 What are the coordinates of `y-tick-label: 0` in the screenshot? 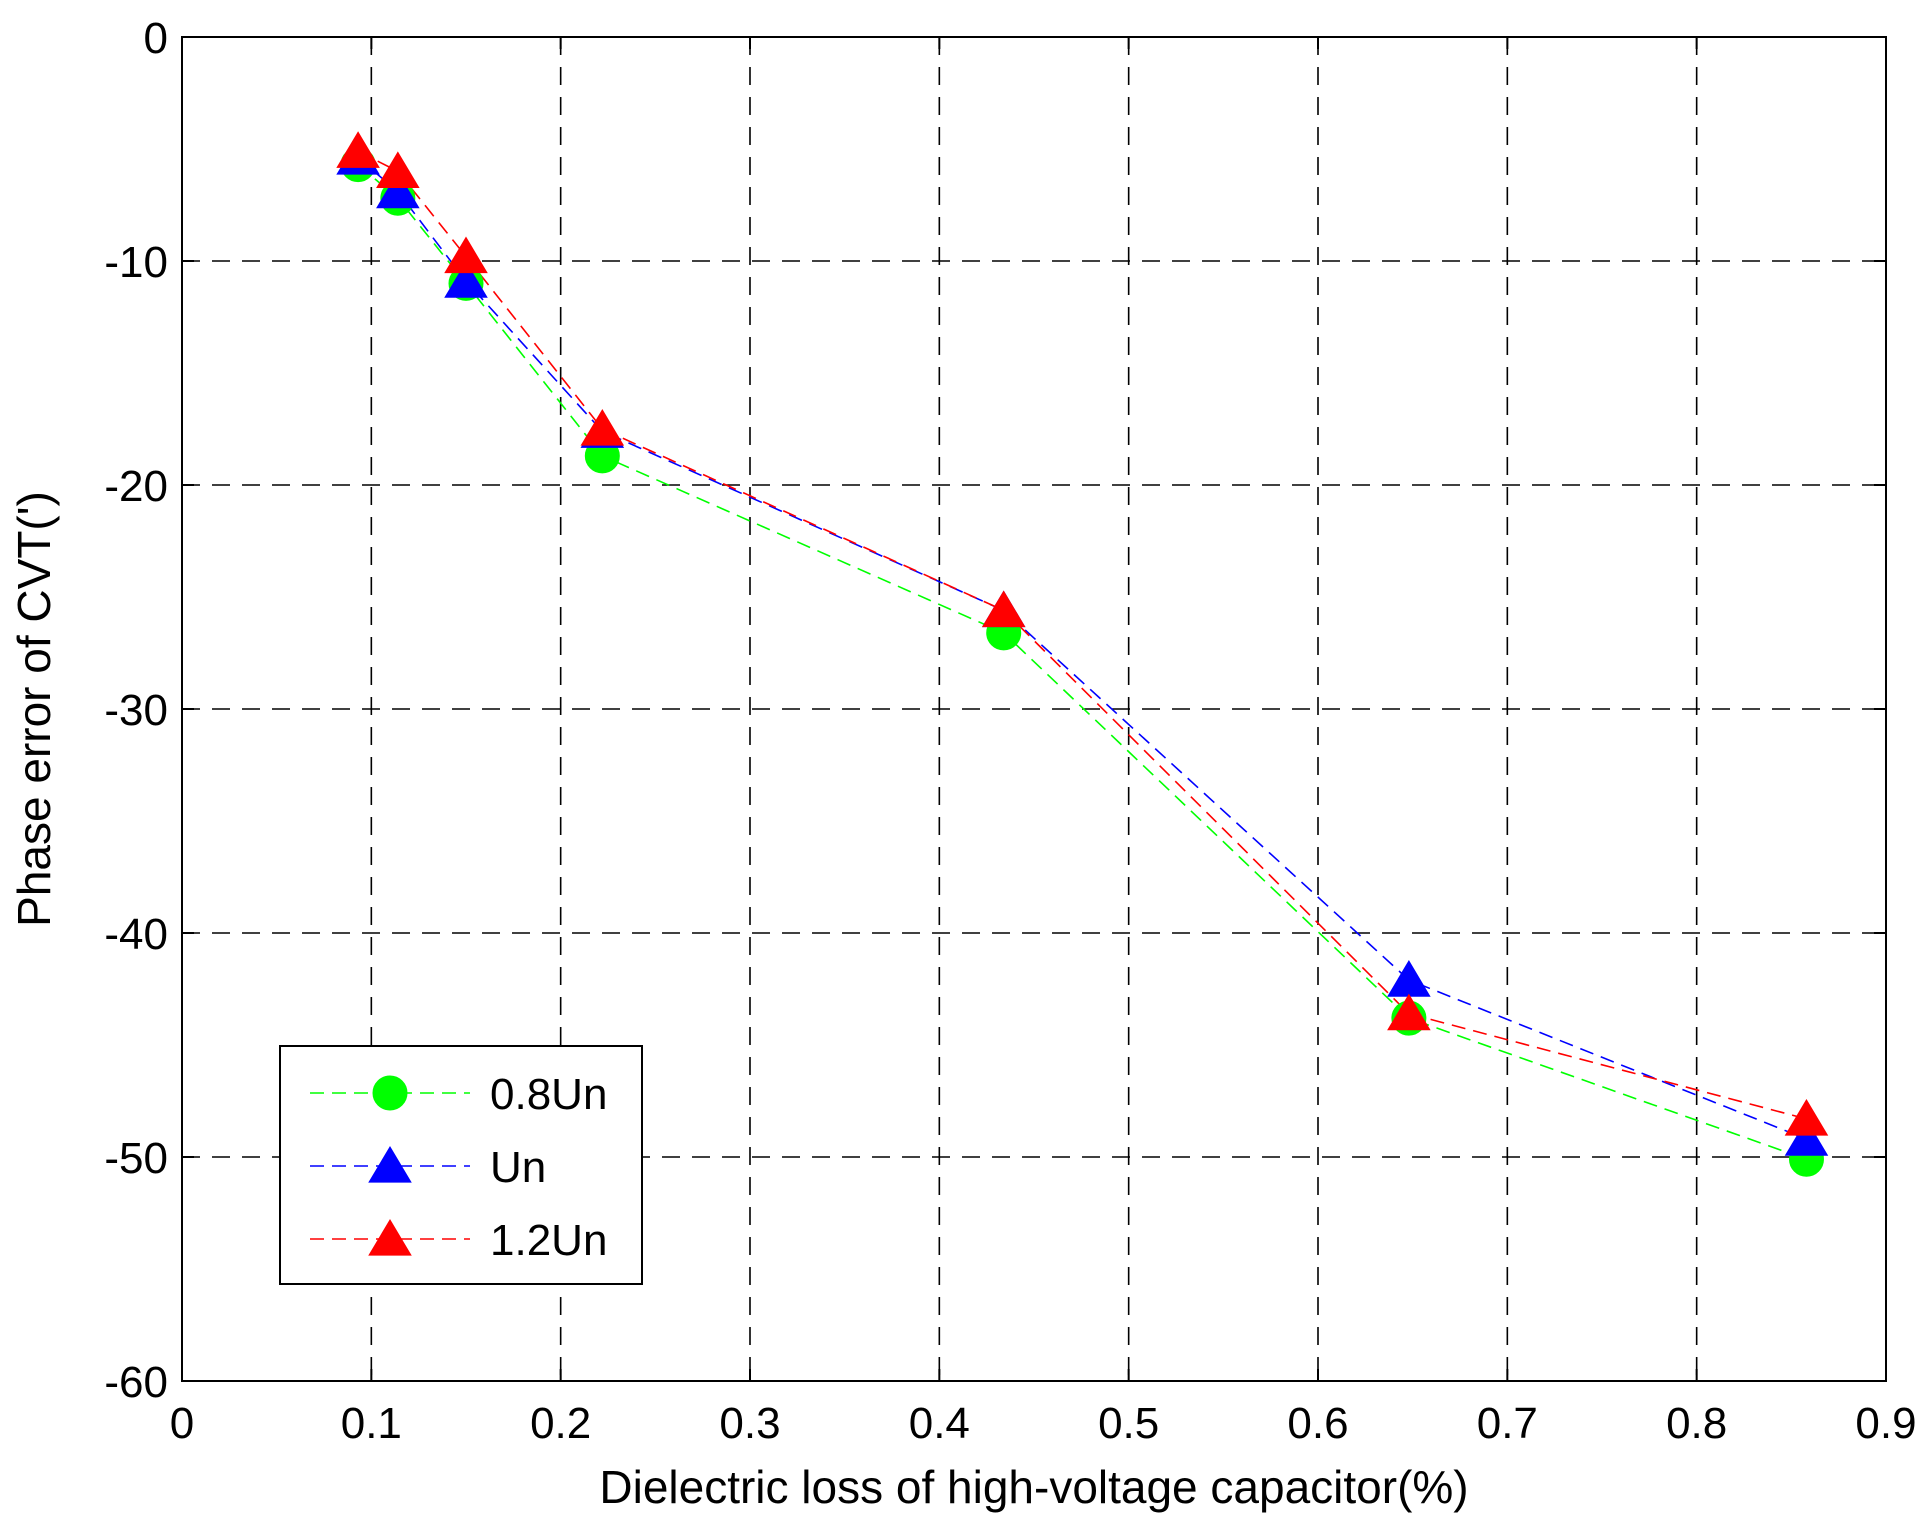 It's located at (156, 38).